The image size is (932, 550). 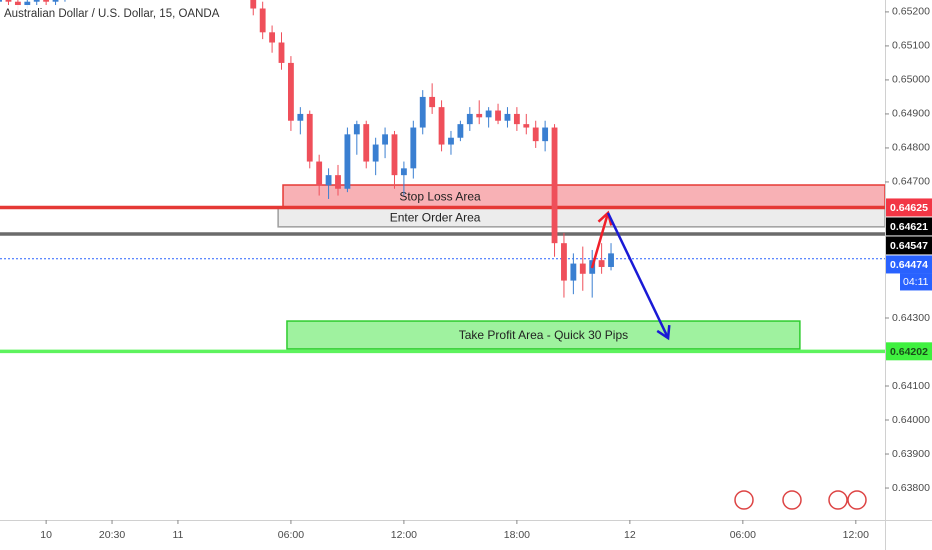 What do you see at coordinates (177, 535) in the screenshot?
I see `x-tick-label: 11` at bounding box center [177, 535].